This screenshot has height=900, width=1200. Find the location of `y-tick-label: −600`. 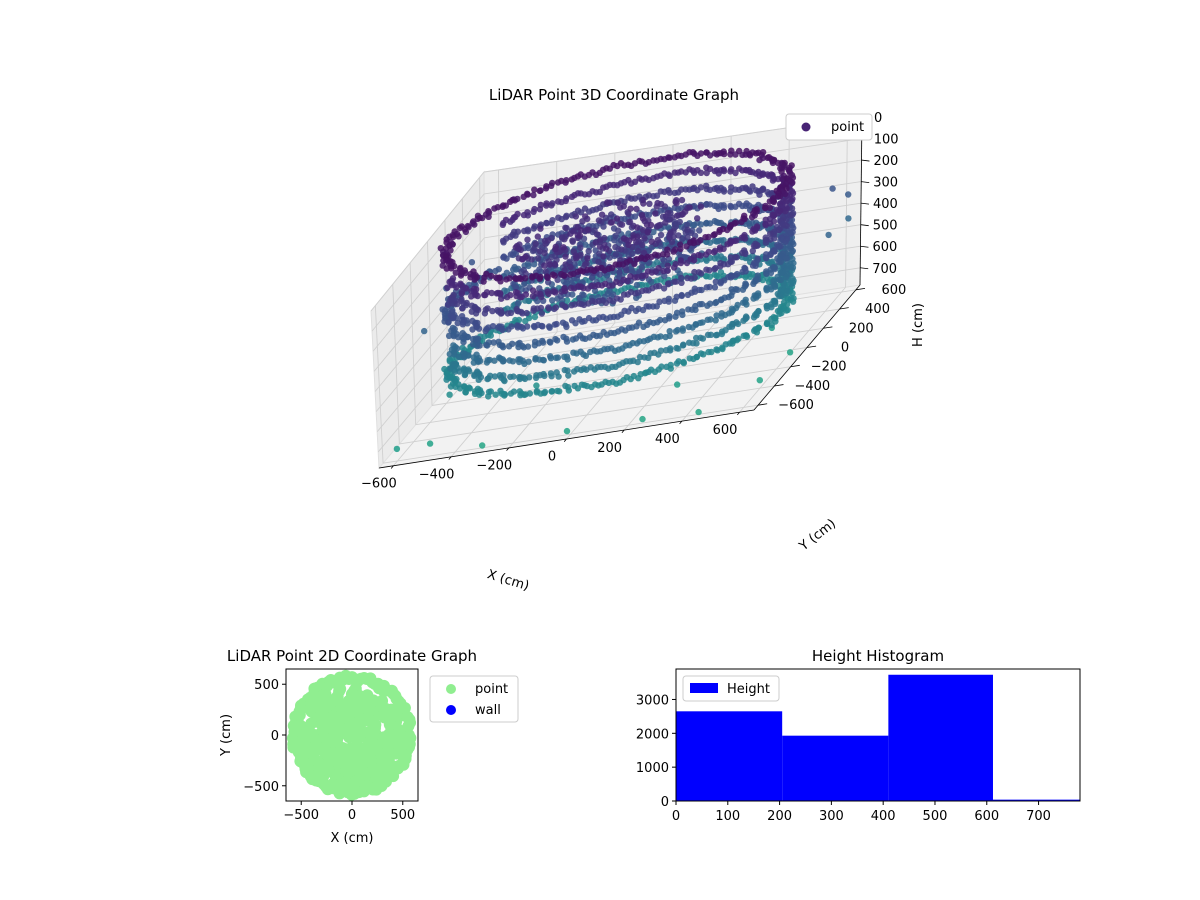

y-tick-label: −600 is located at coordinates (796, 405).